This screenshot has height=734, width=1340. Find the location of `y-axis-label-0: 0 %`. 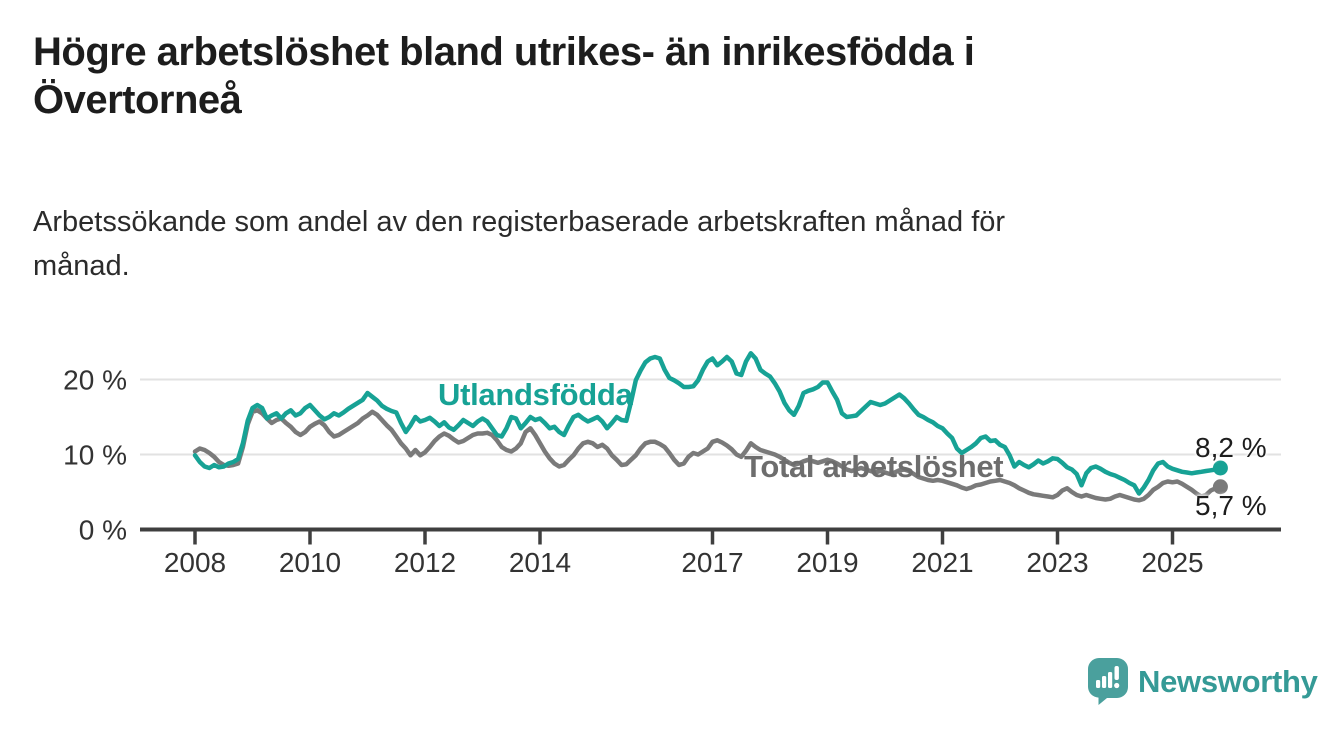

y-axis-label-0: 0 % is located at coordinates (103, 530).